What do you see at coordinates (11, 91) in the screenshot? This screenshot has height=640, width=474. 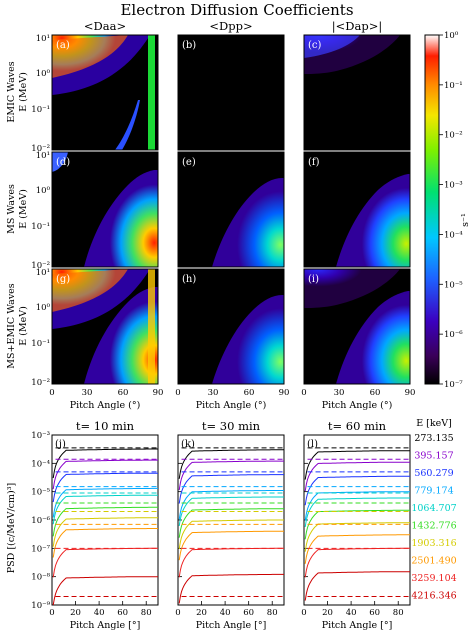 I see `row-label-emic: EMIC Waves` at bounding box center [11, 91].